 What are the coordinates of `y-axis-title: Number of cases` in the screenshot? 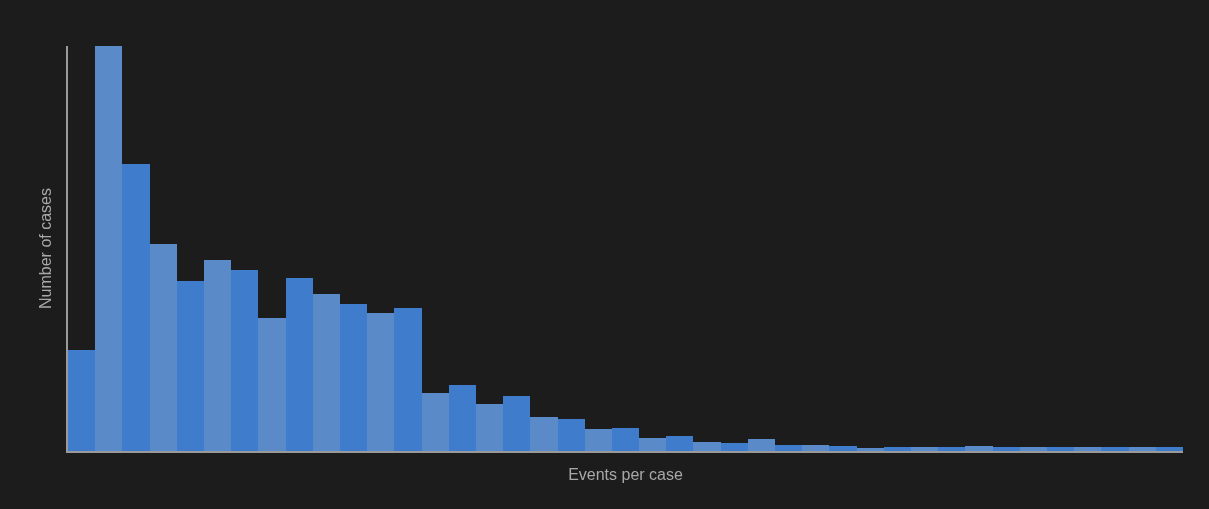 It's located at (46, 248).